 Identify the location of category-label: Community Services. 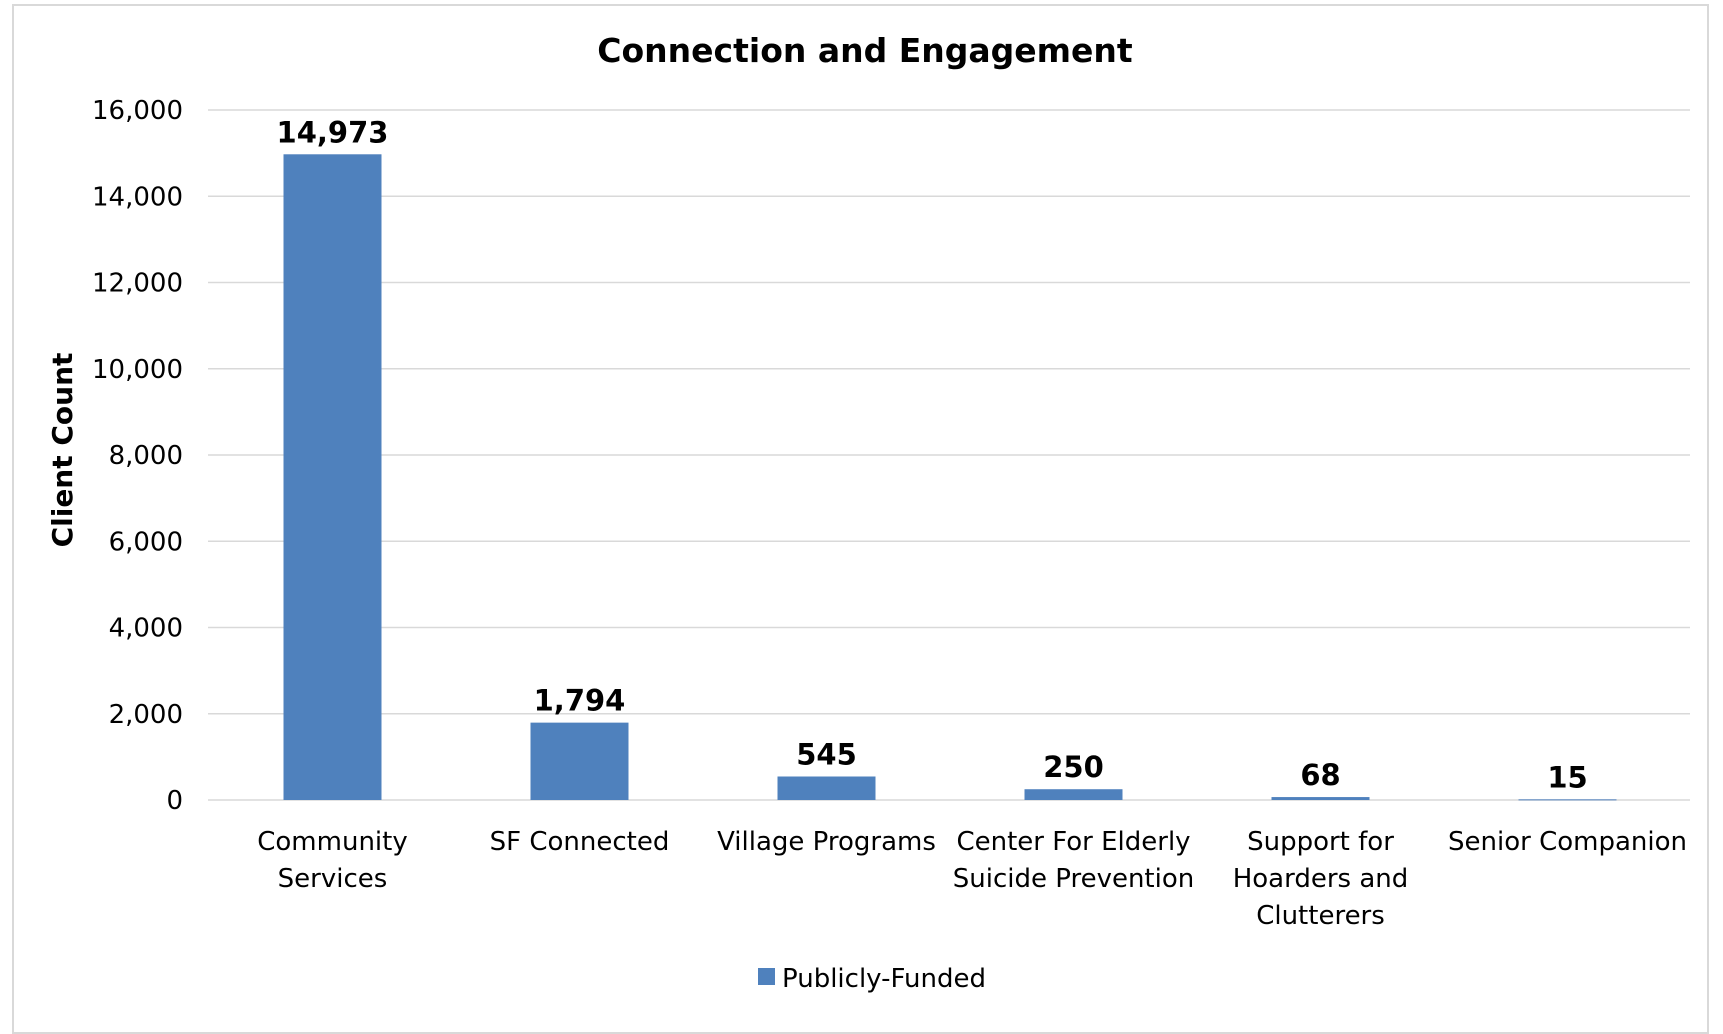
(332, 860).